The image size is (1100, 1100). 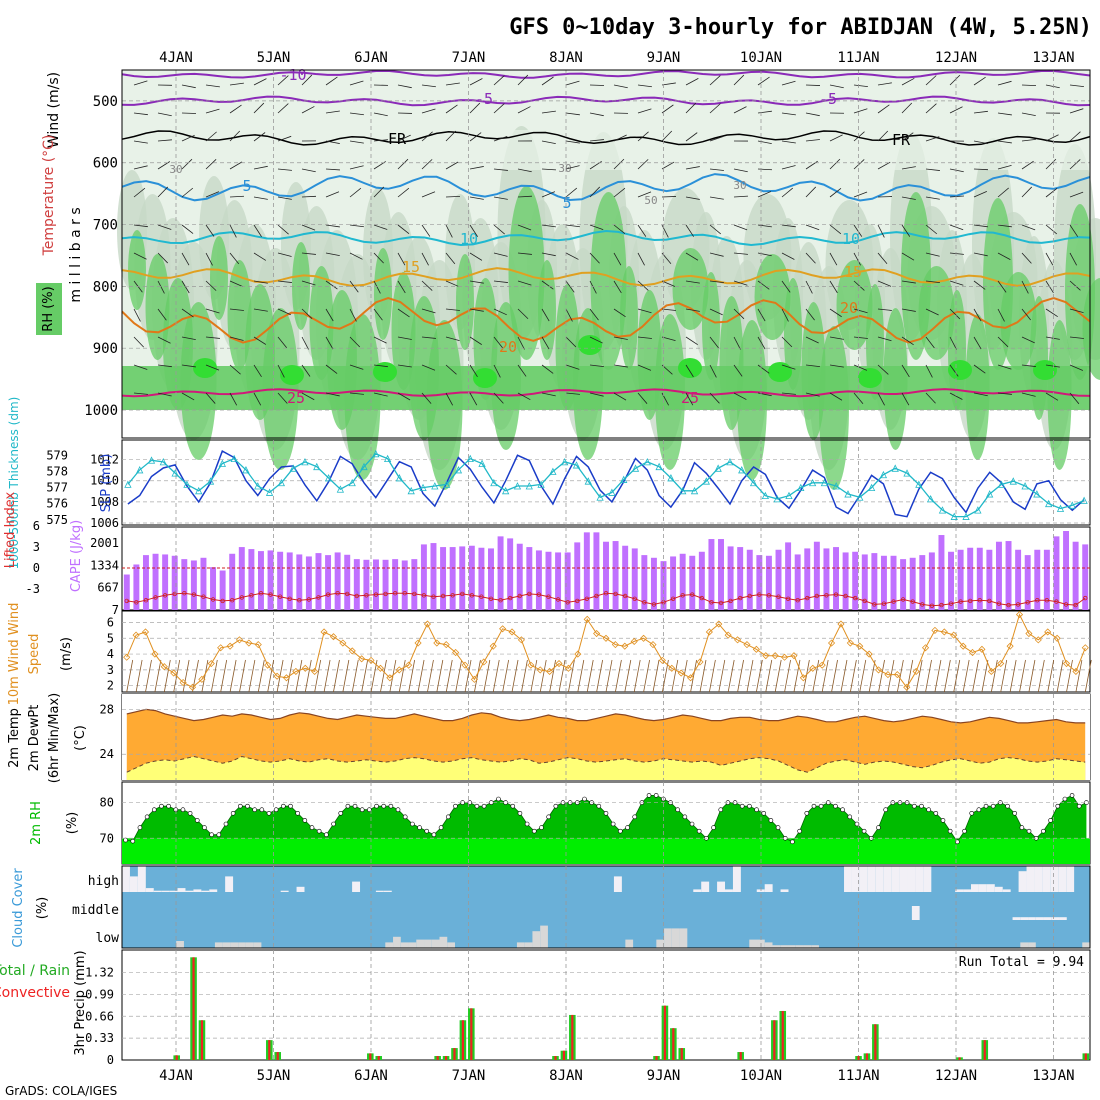 I want to click on top-date-tick: 13JAN, so click(x=1053, y=58).